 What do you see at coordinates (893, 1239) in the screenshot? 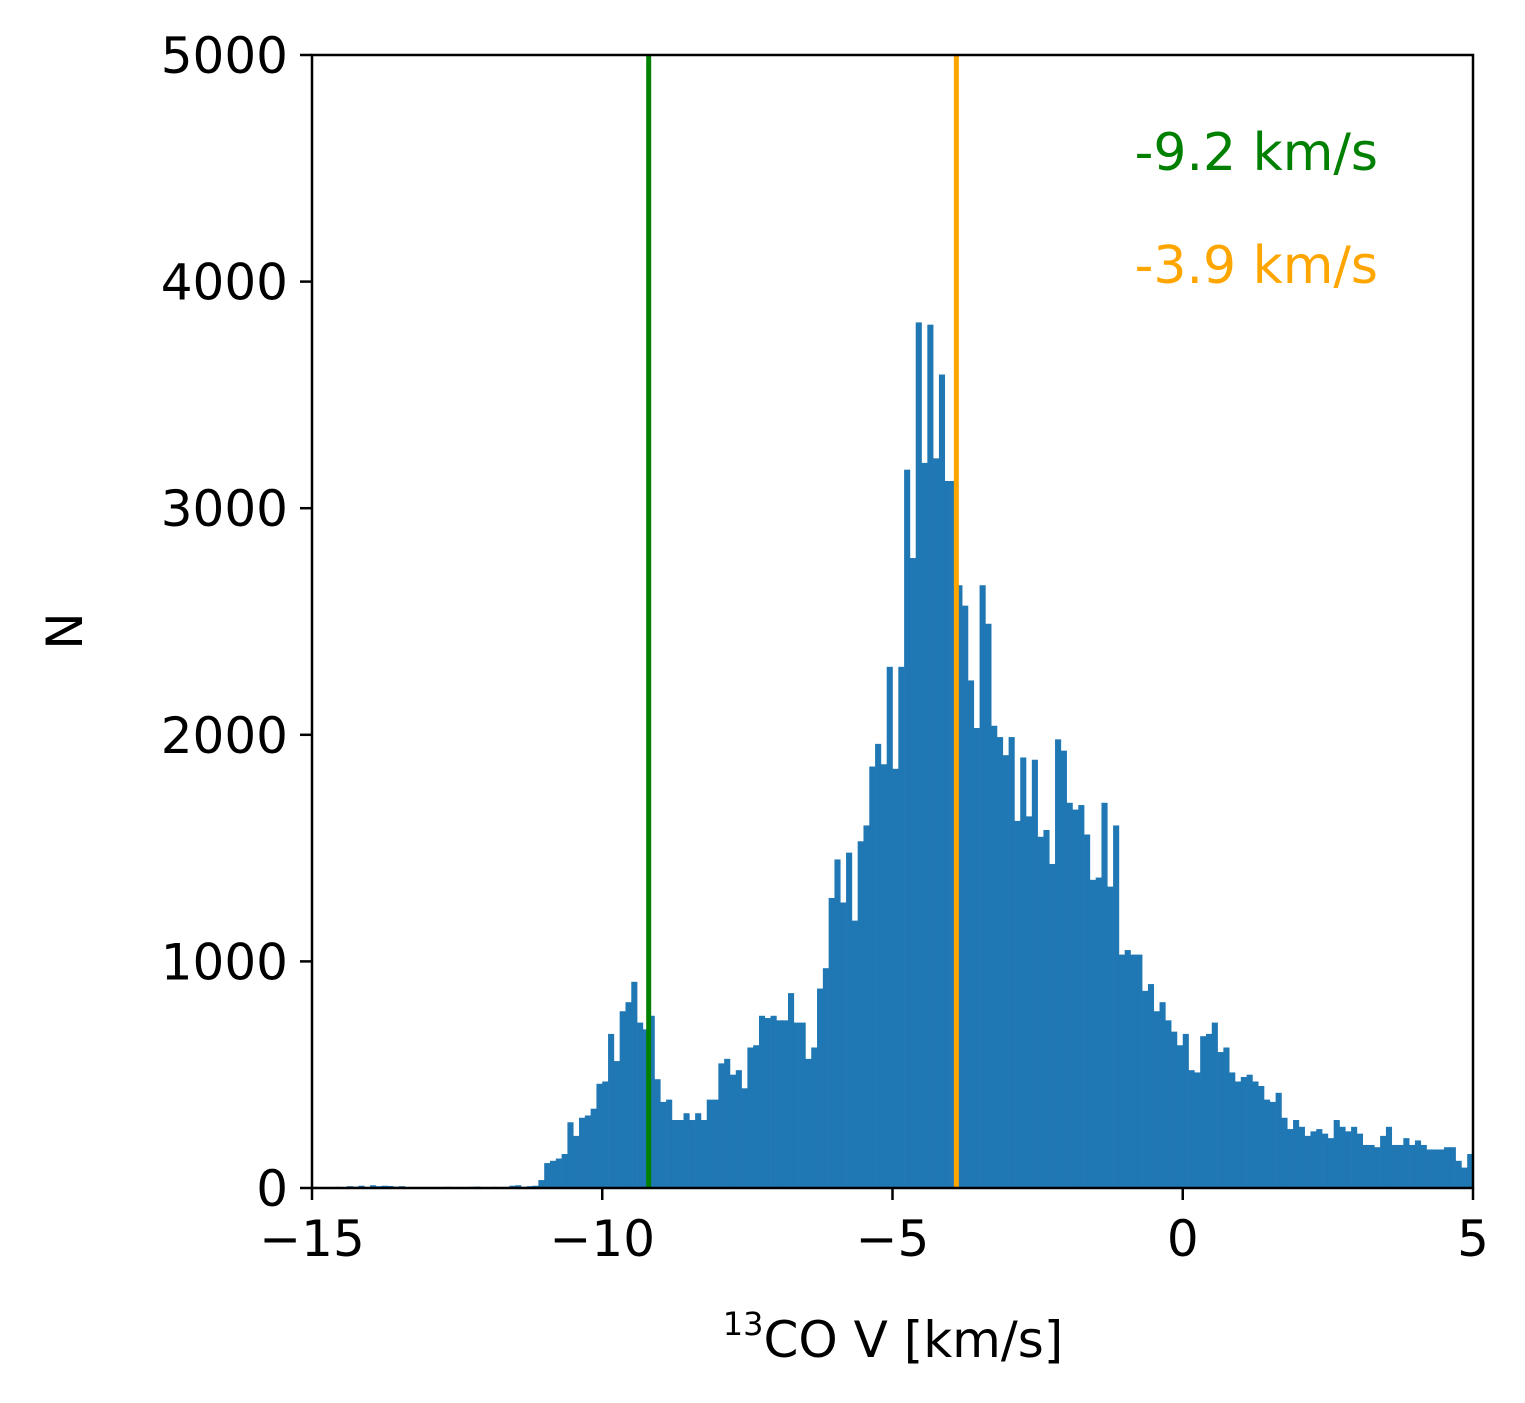
I see `x-tick-label: −5` at bounding box center [893, 1239].